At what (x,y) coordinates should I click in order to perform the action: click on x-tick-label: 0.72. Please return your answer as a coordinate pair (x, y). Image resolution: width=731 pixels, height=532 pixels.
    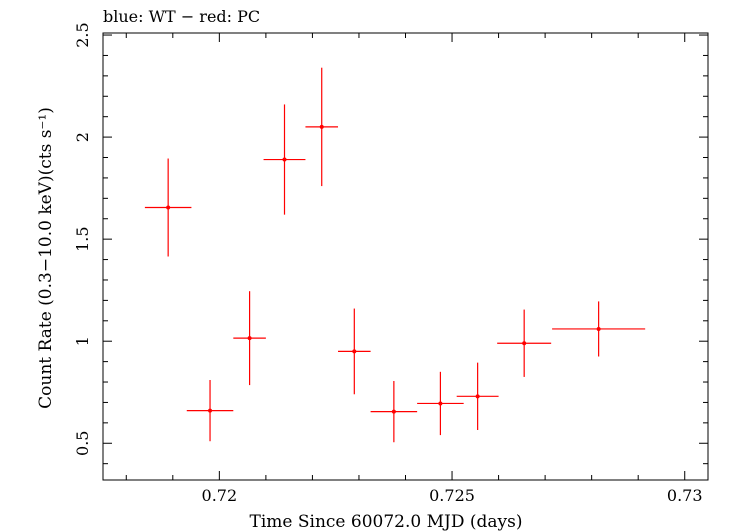
    Looking at the image, I should click on (220, 495).